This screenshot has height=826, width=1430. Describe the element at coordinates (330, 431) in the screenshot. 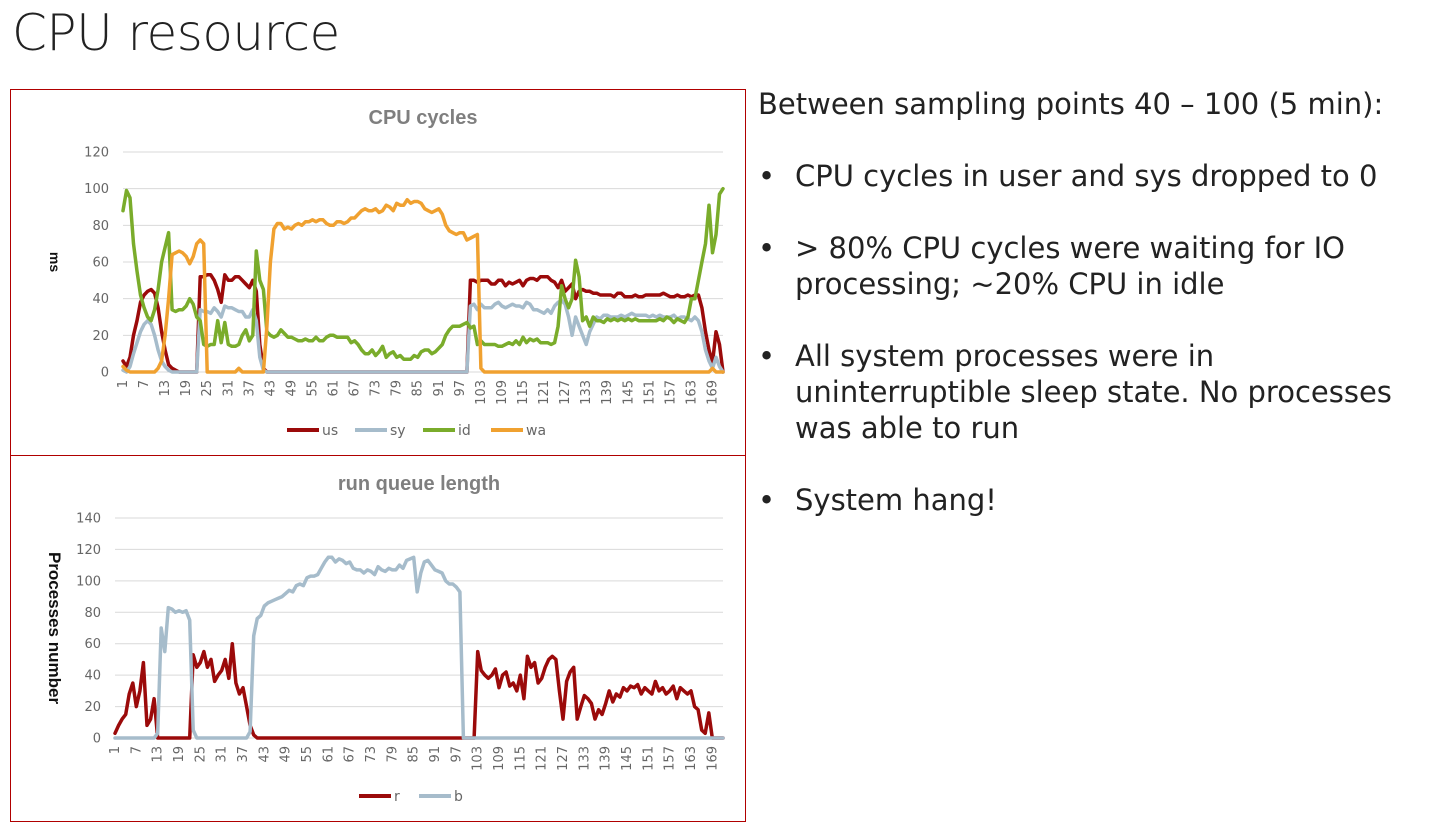

I see `legend-label: us` at that location.